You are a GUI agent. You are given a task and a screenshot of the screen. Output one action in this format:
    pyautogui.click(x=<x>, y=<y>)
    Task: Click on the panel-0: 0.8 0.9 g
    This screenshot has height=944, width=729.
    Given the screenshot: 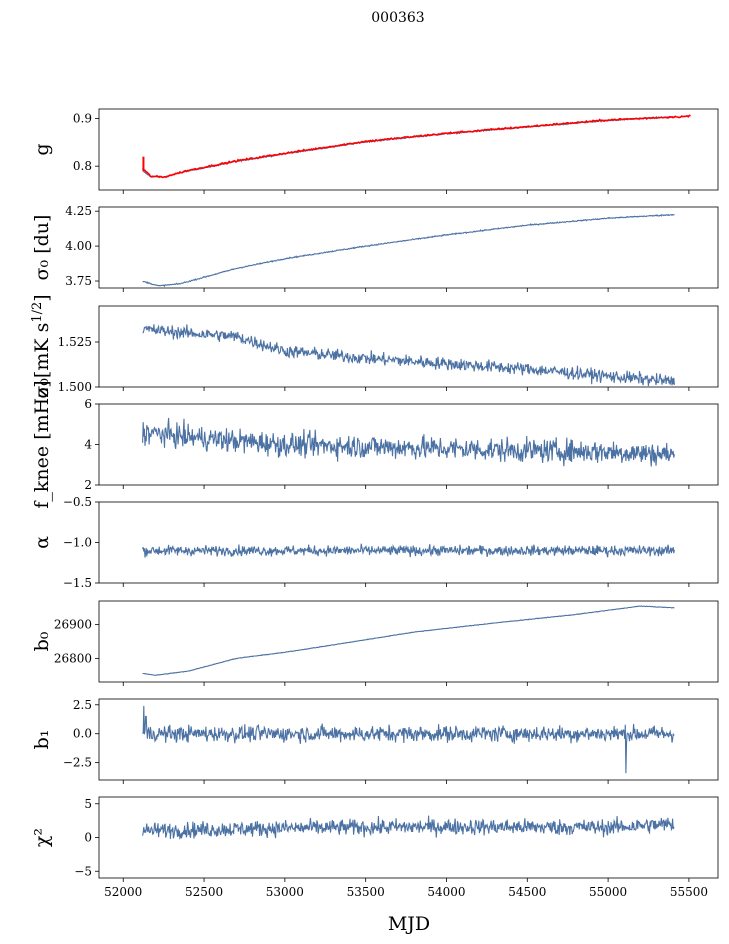 What is the action you would take?
    pyautogui.click(x=375, y=151)
    